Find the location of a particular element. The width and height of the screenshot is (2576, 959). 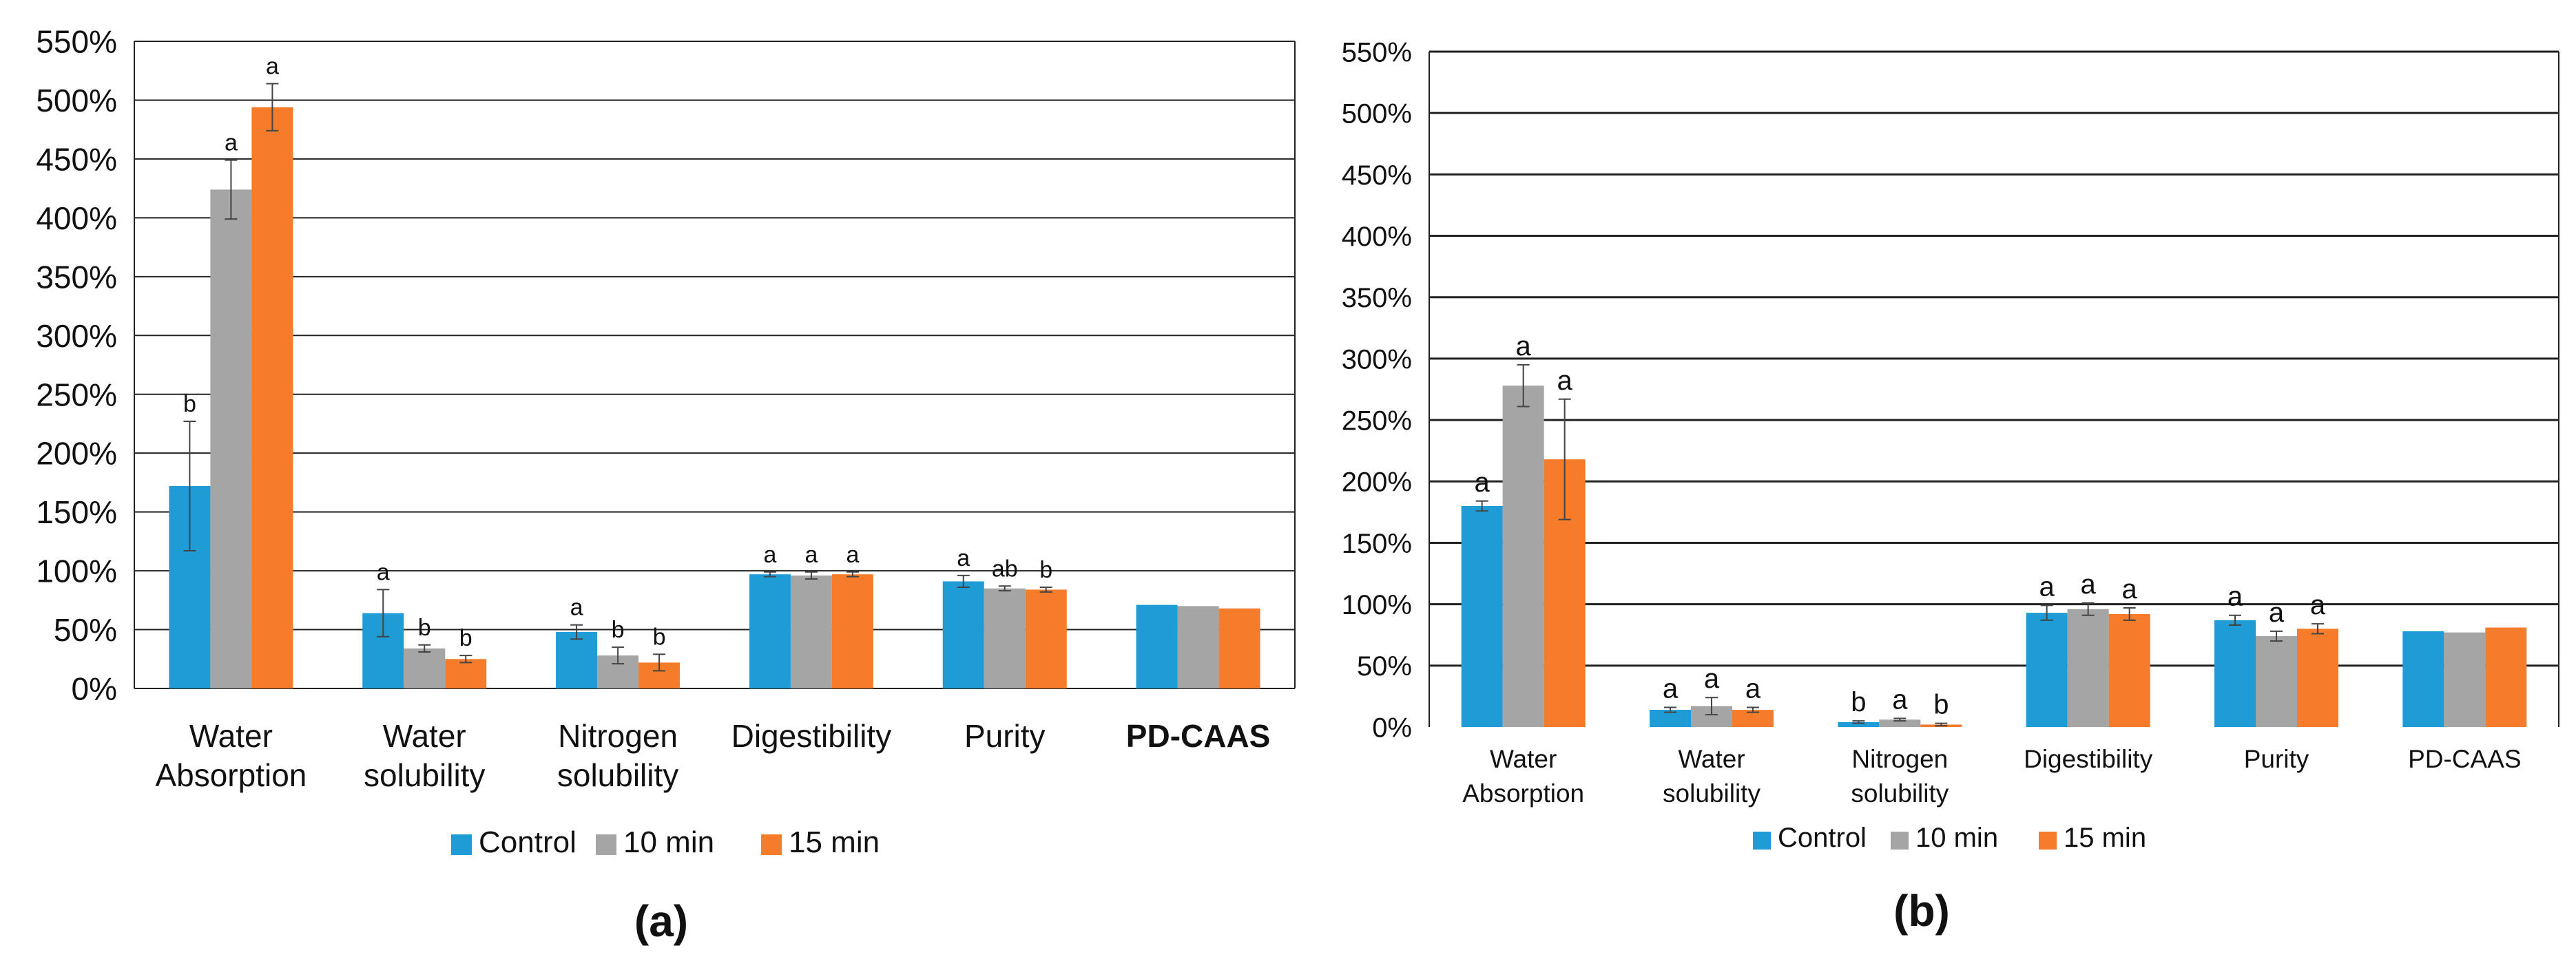

y-tick-label: 500% is located at coordinates (76, 100).